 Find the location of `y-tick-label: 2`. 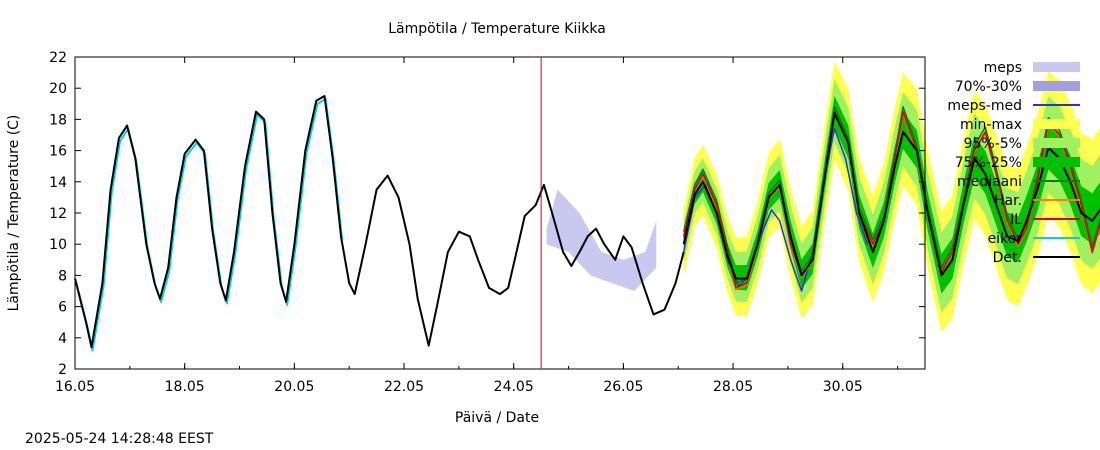

y-tick-label: 2 is located at coordinates (62, 370).